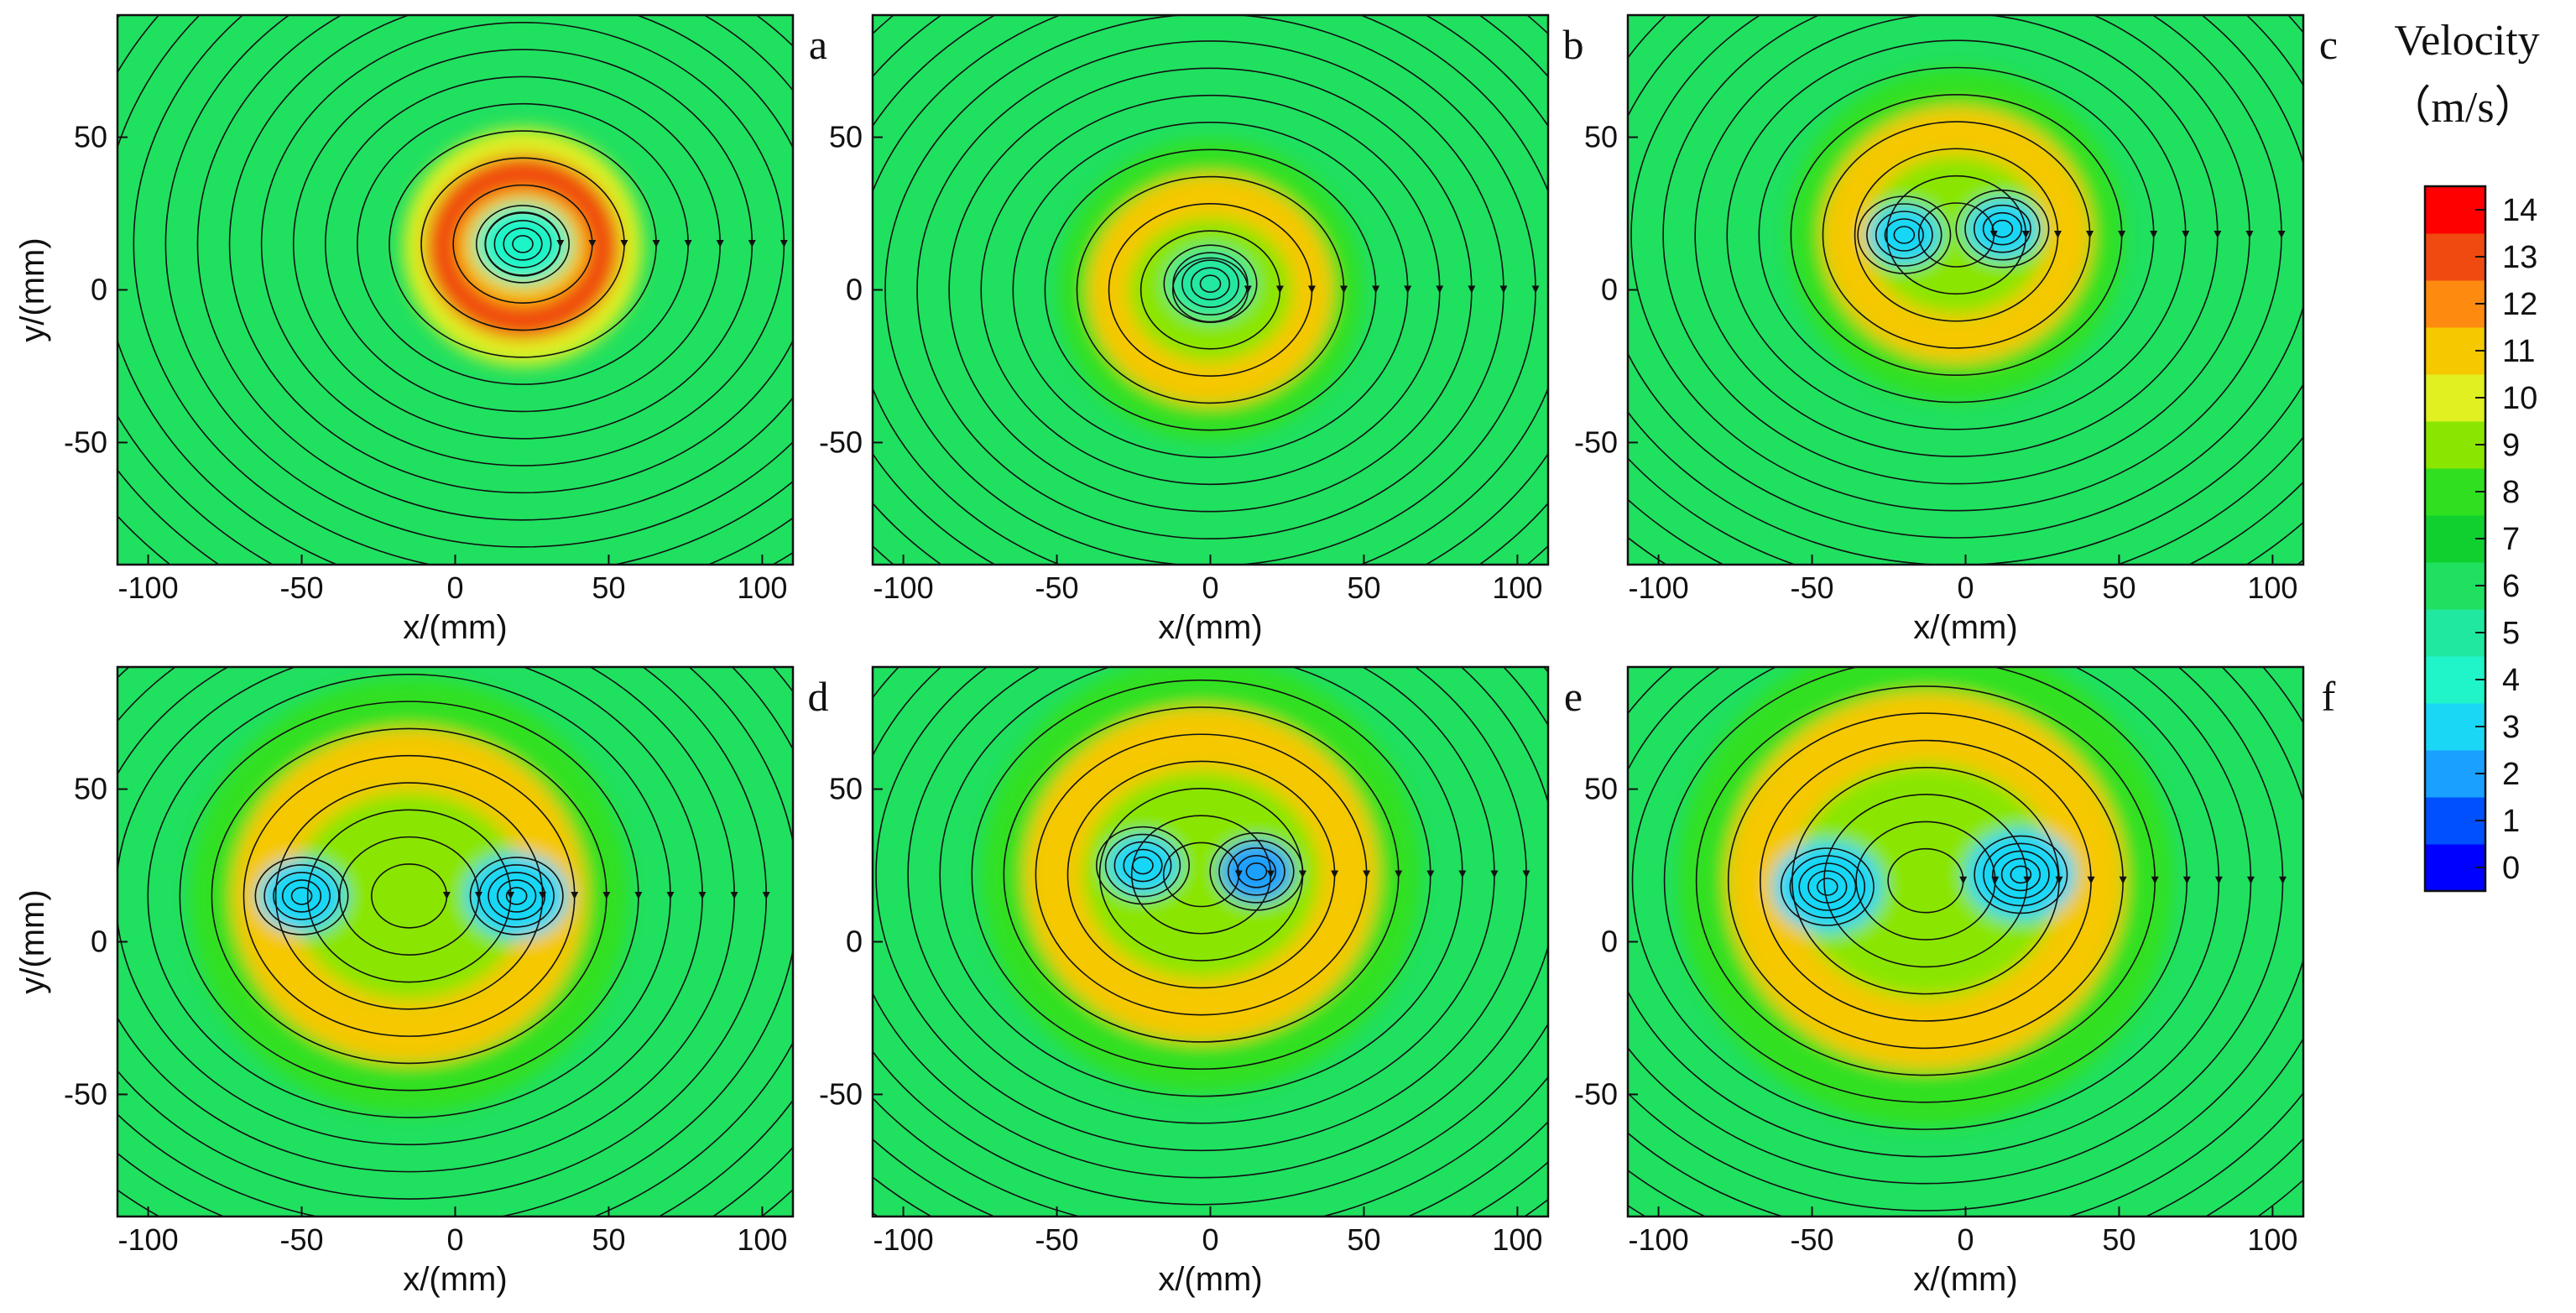 This screenshot has width=2576, height=1313. I want to click on colorbar-tick-label: 8, so click(2511, 492).